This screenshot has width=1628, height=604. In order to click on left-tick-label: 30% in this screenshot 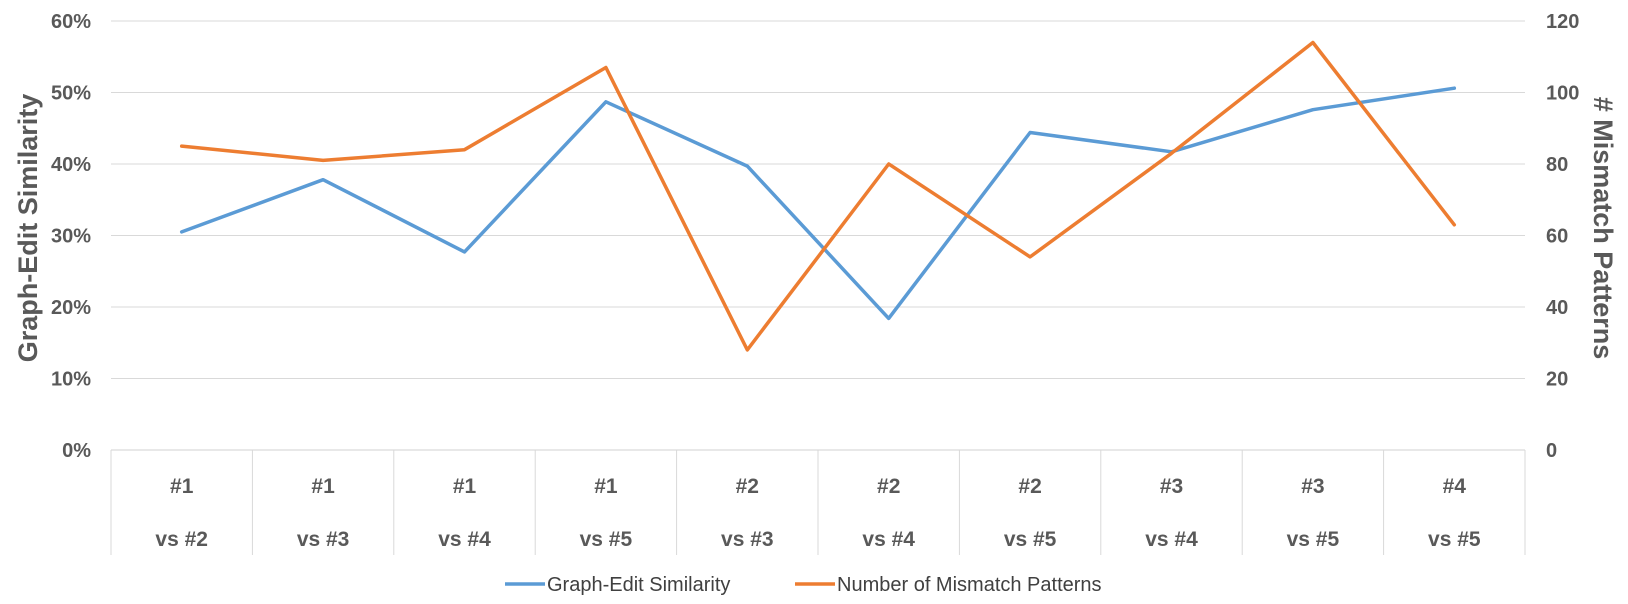, I will do `click(71, 237)`.